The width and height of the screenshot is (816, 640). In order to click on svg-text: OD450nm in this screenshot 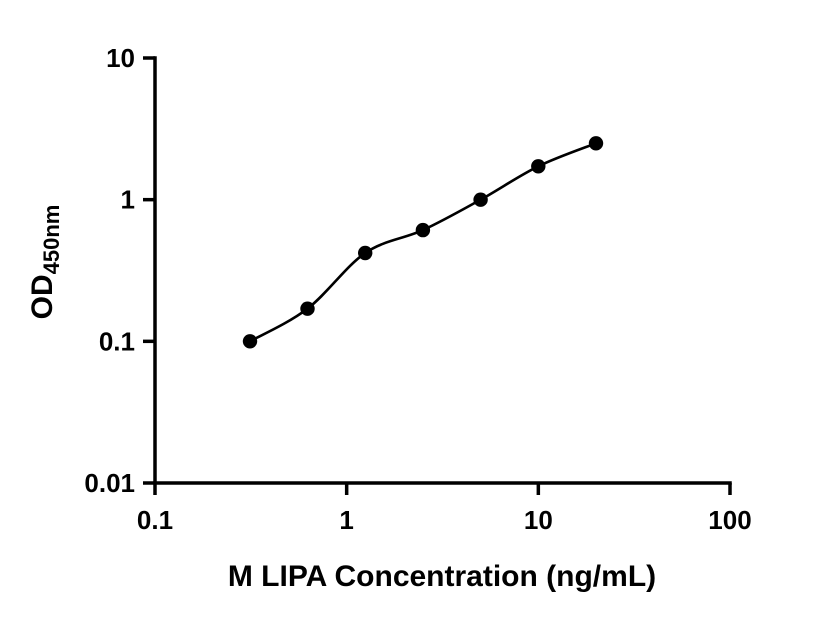, I will do `click(45, 262)`.